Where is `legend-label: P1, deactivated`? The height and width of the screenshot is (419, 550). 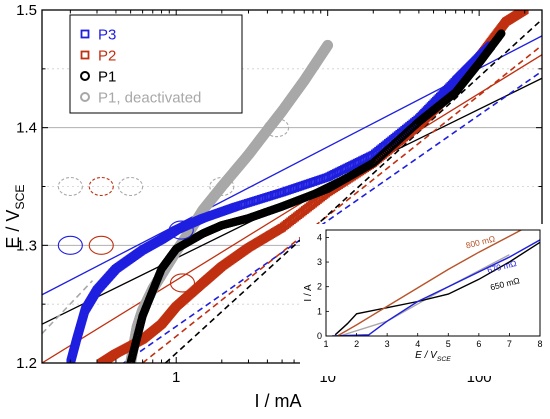
legend-label: P1, deactivated is located at coordinates (149, 98).